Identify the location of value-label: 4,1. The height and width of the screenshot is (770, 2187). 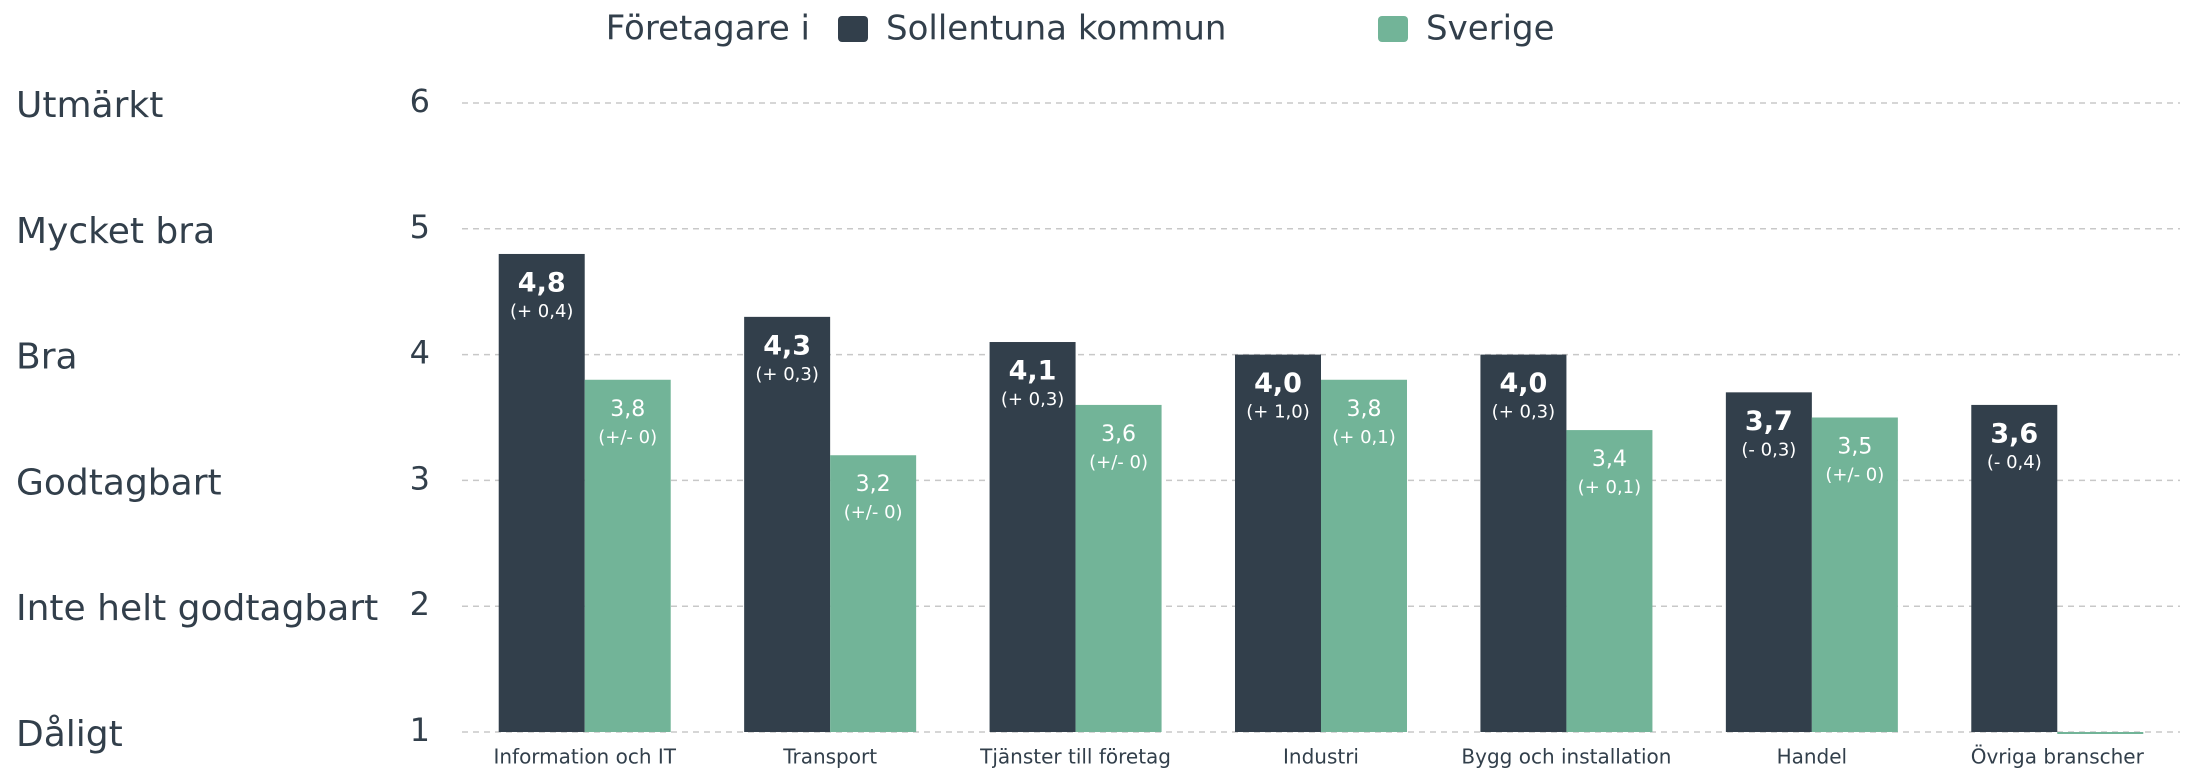
(1033, 371).